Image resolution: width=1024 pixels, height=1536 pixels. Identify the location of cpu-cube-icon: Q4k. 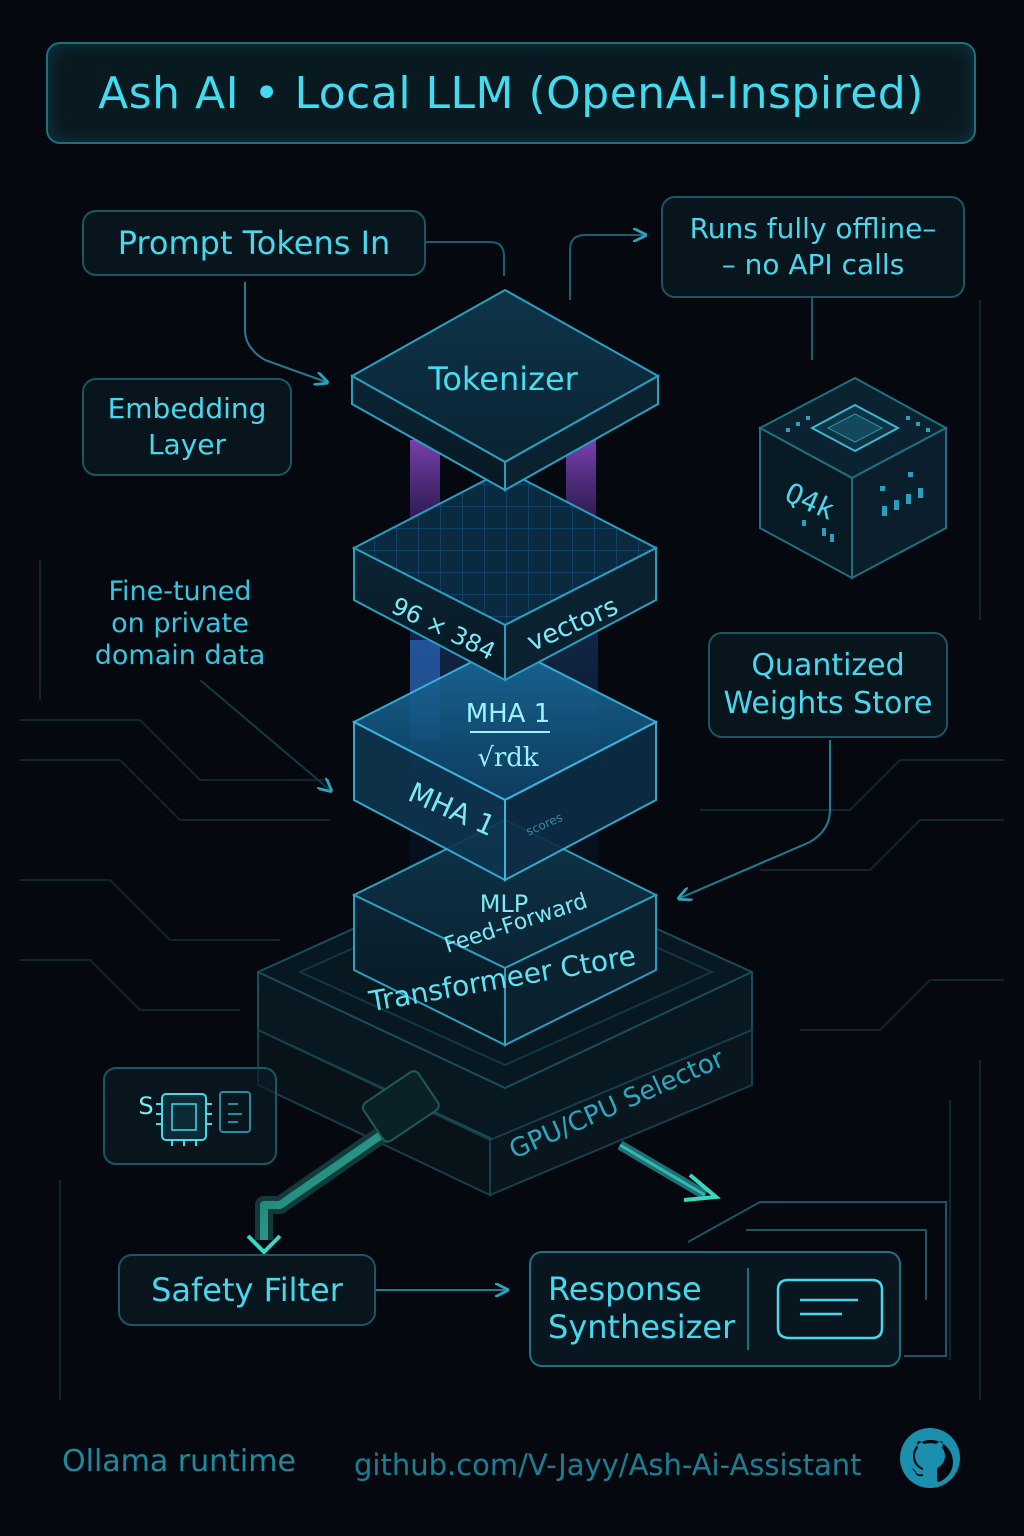
(853, 478).